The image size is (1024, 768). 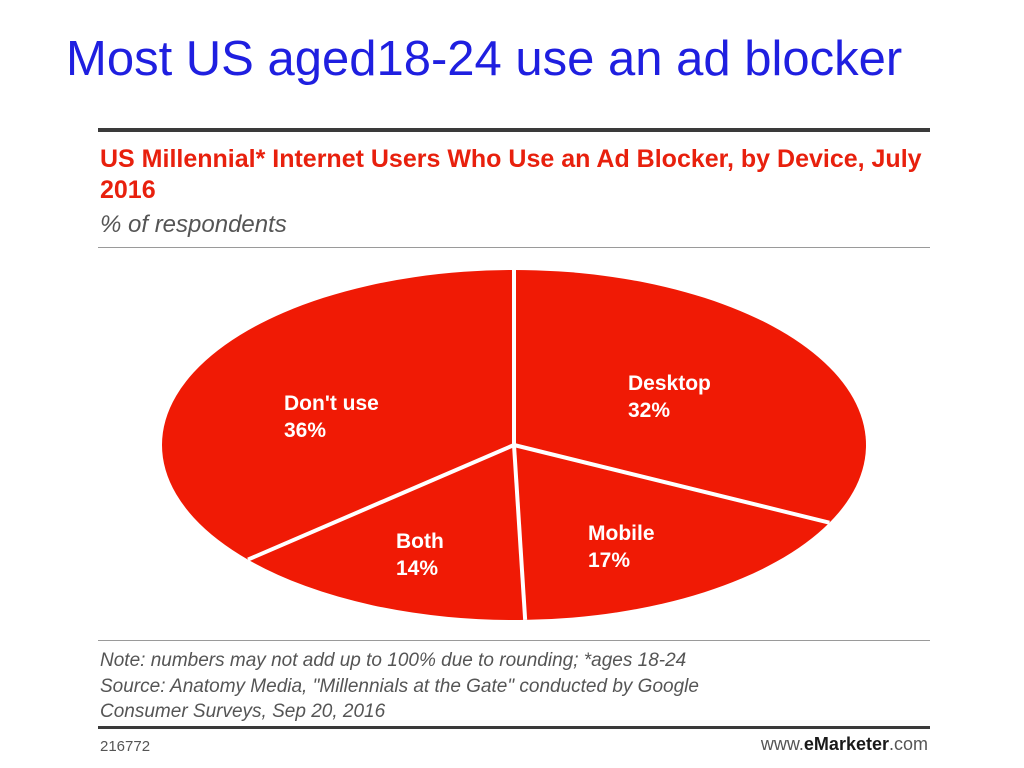 I want to click on brand-name: eMarketer, so click(x=846, y=744).